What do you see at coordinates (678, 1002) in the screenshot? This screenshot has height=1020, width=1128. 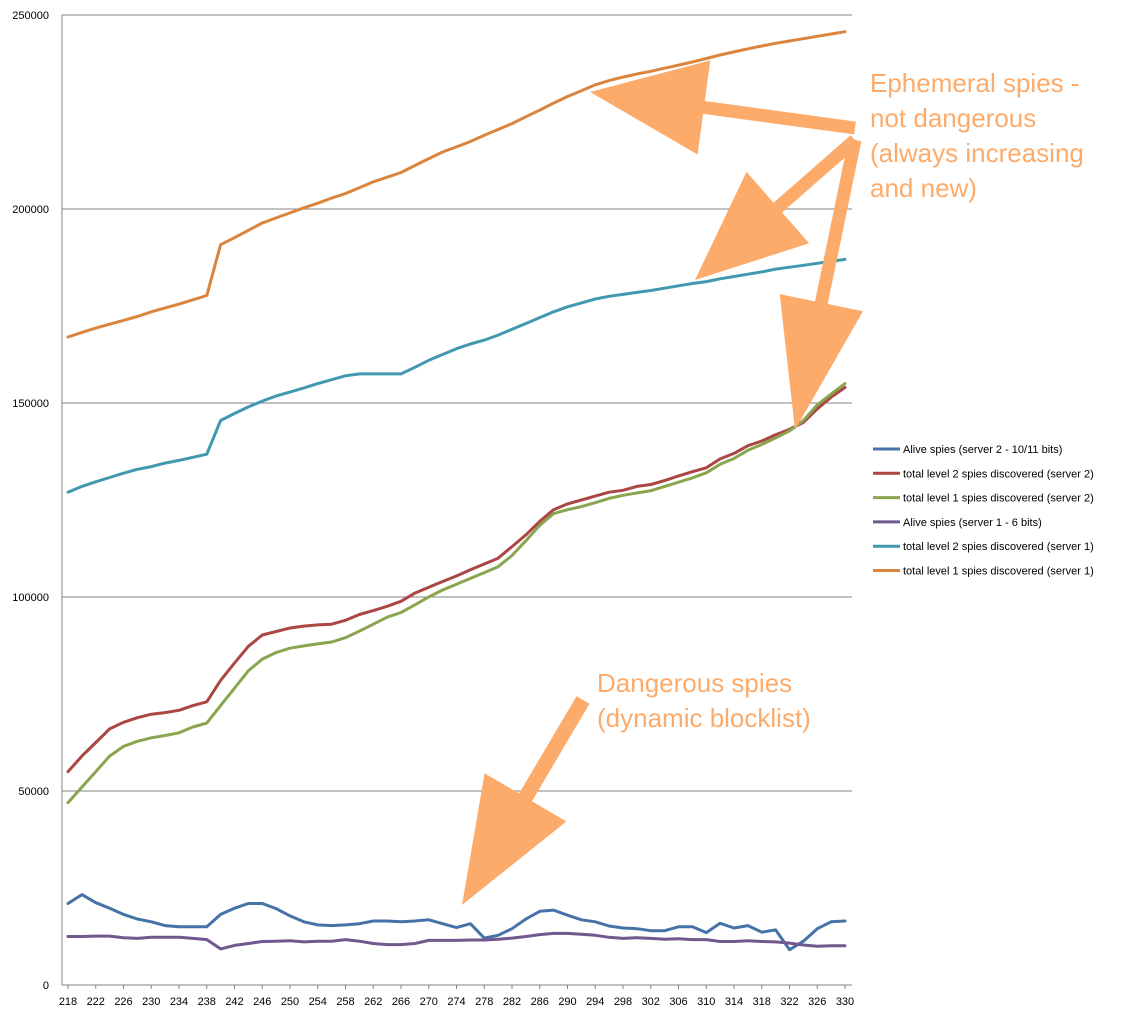 I see `x-tick-label: 306` at bounding box center [678, 1002].